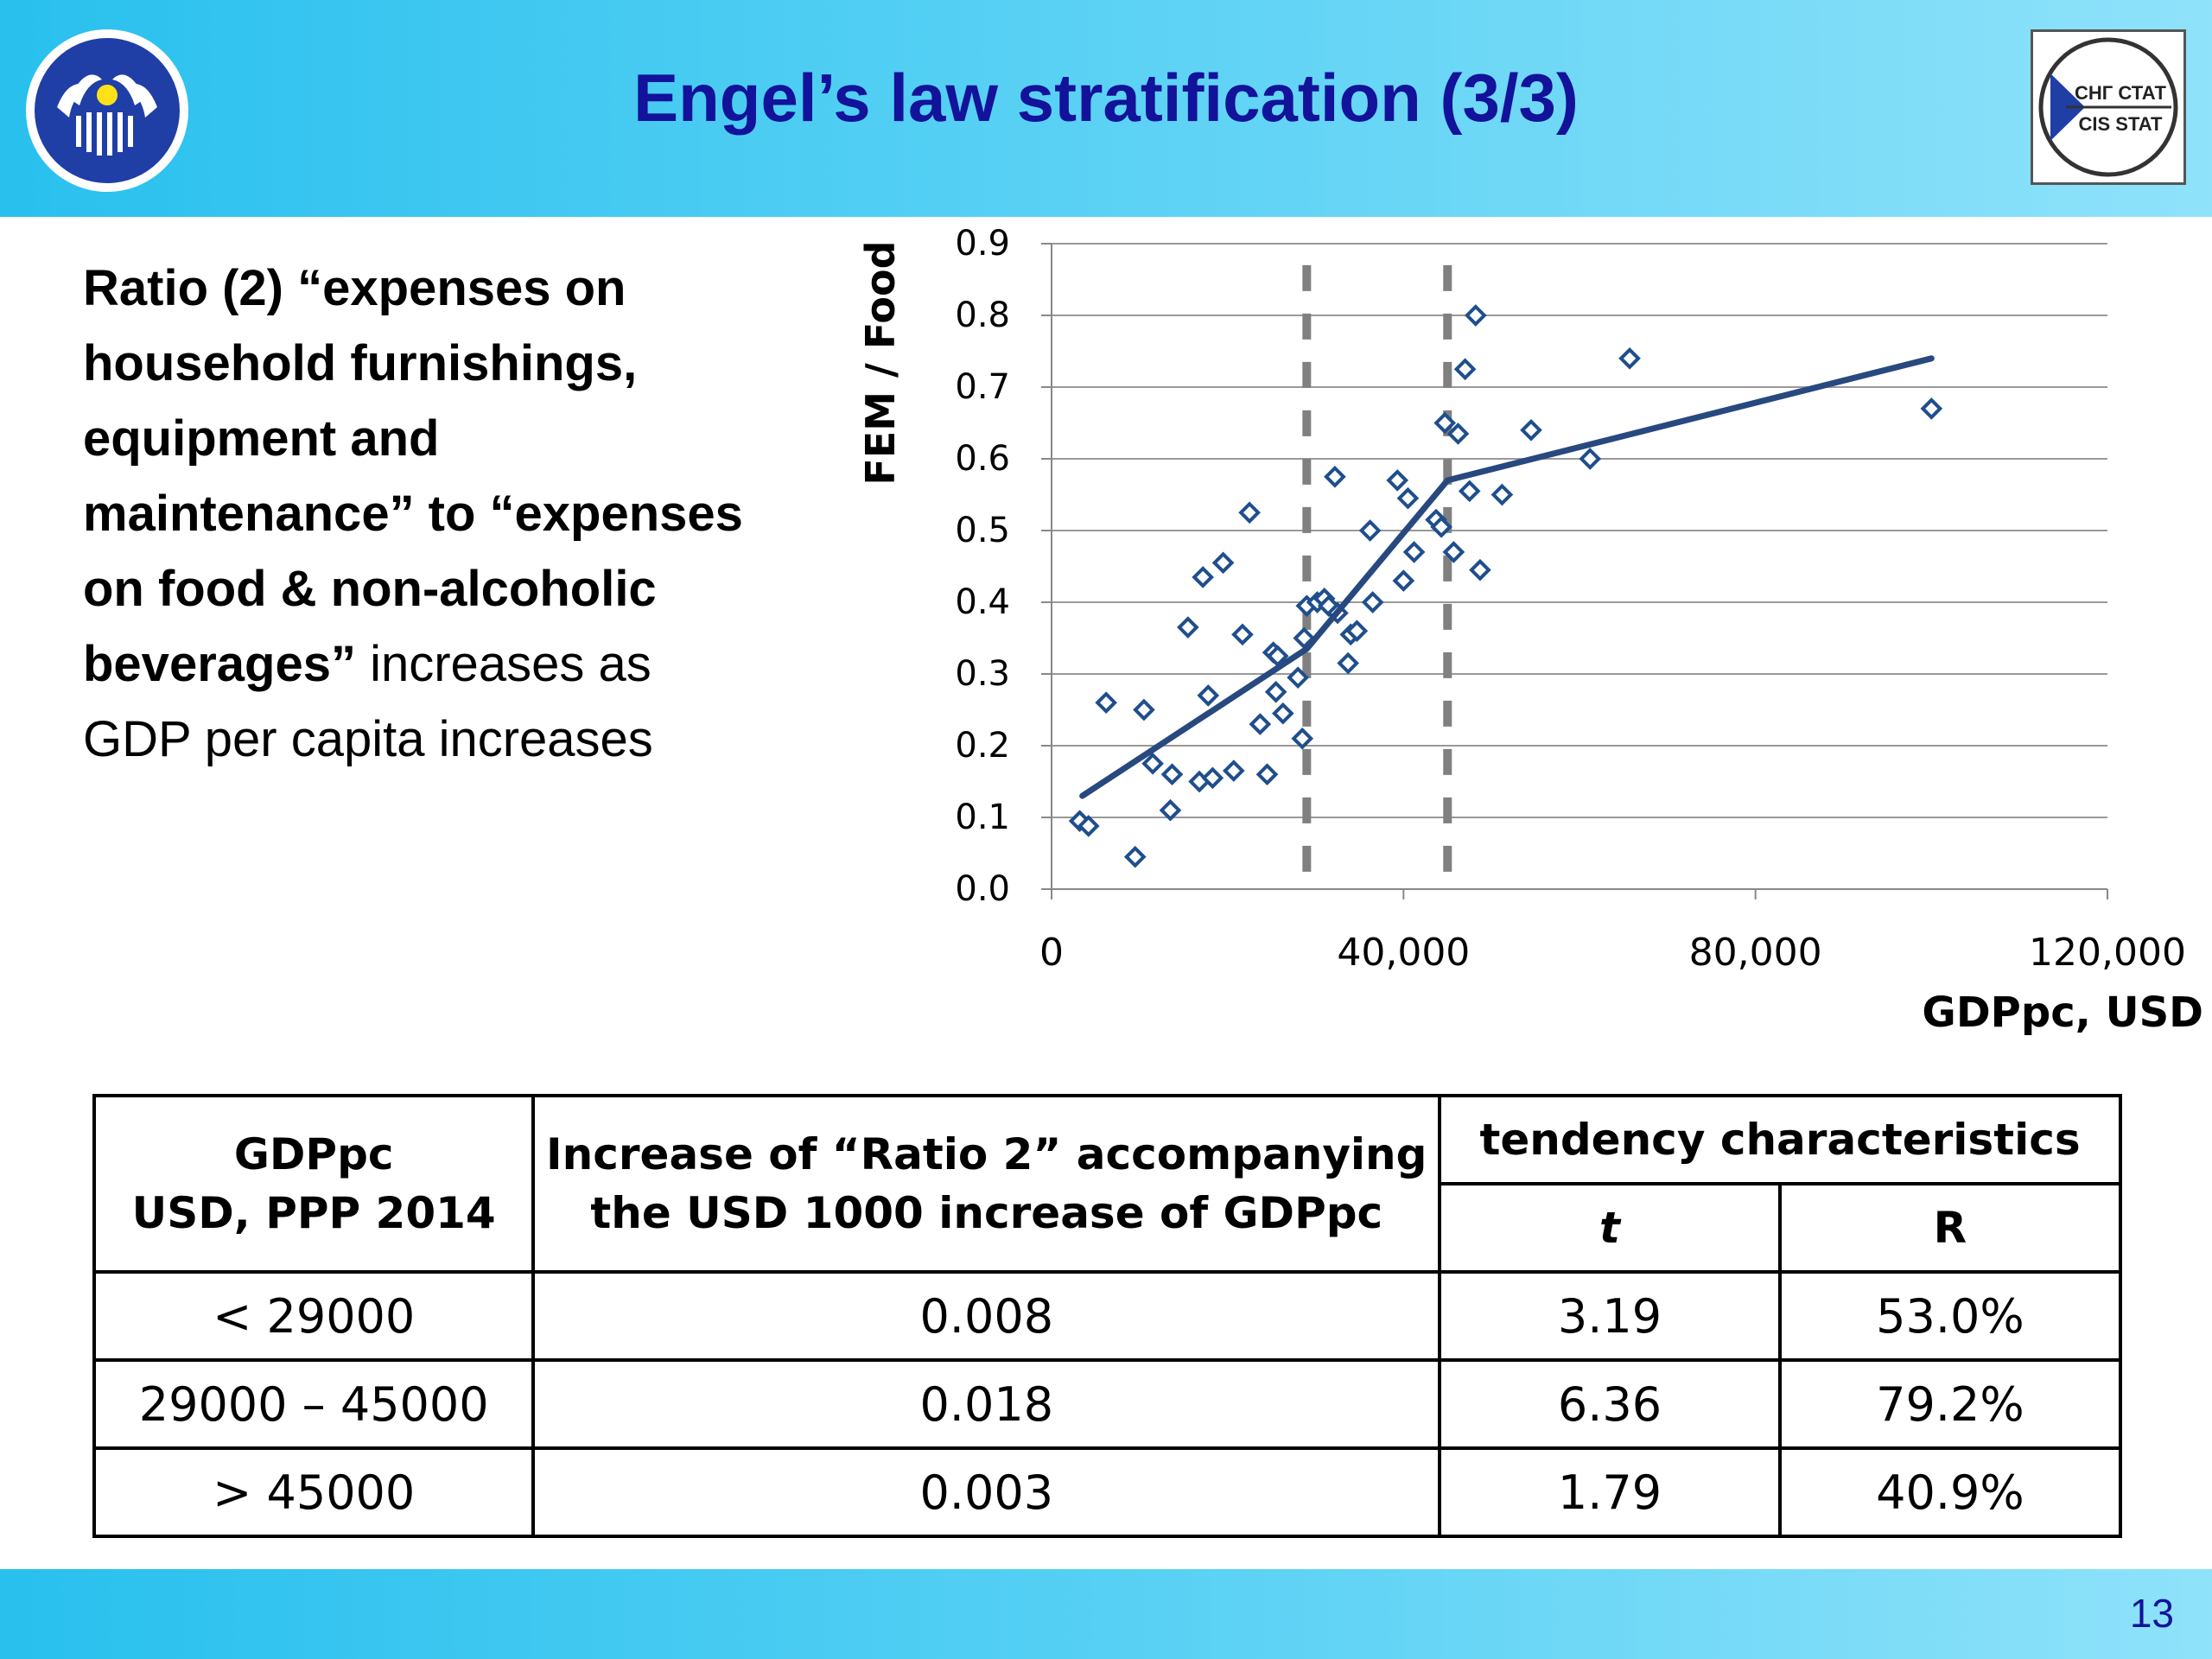 The image size is (2212, 1659). I want to click on cell-t: 1.79, so click(1610, 1492).